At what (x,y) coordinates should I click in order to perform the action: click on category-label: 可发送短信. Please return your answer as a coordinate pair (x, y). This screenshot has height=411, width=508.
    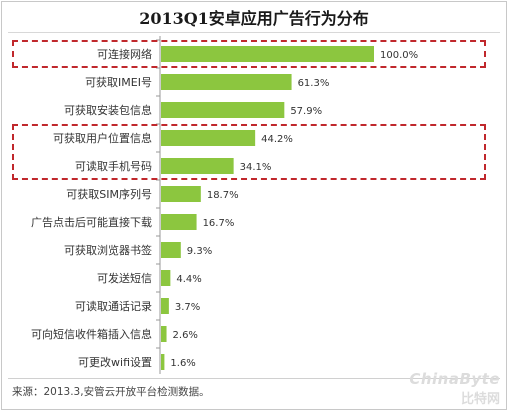
    Looking at the image, I should click on (124, 278).